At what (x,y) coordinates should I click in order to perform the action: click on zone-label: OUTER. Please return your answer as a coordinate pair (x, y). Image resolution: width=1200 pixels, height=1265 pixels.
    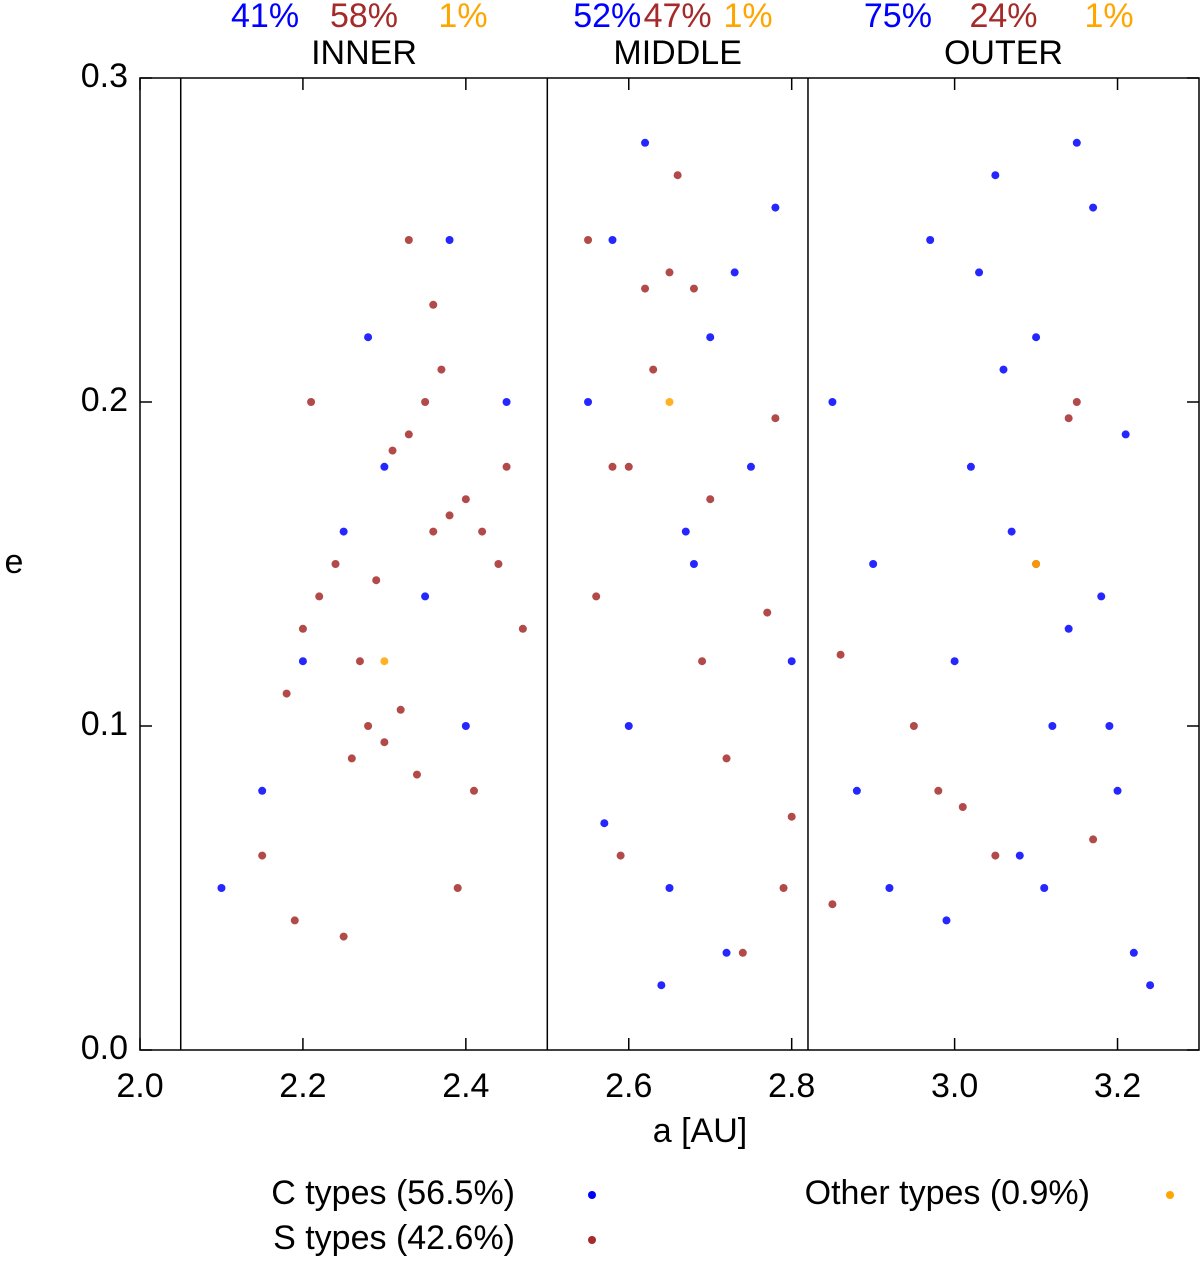
    Looking at the image, I should click on (1003, 53).